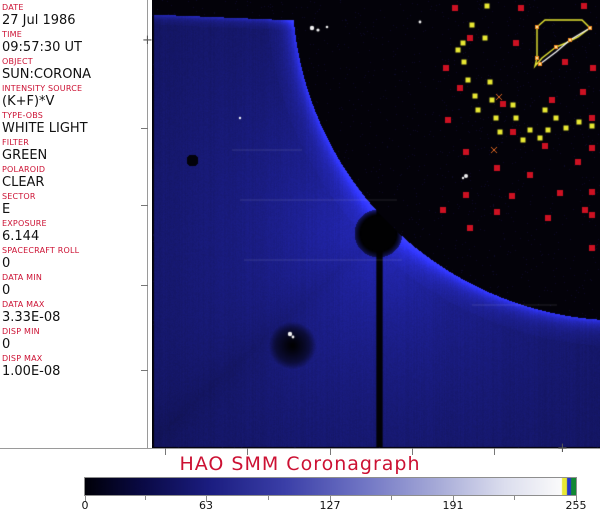  What do you see at coordinates (453, 505) in the screenshot?
I see `colorbar-tick-label: 191` at bounding box center [453, 505].